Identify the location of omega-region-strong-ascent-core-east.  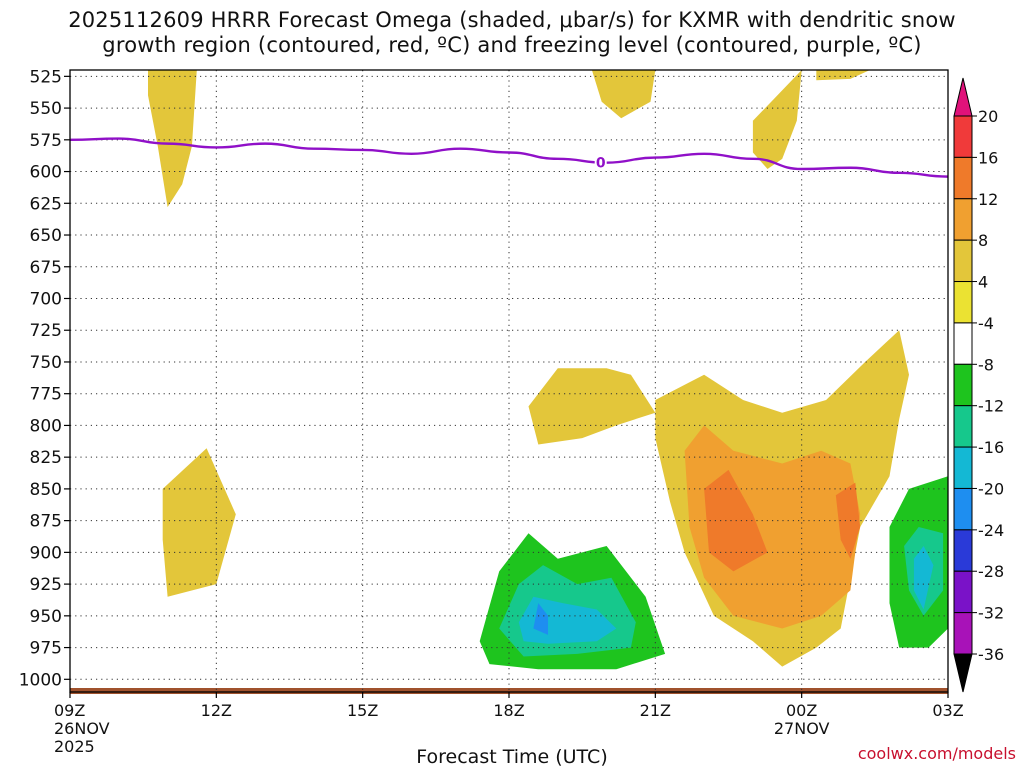
(848, 520).